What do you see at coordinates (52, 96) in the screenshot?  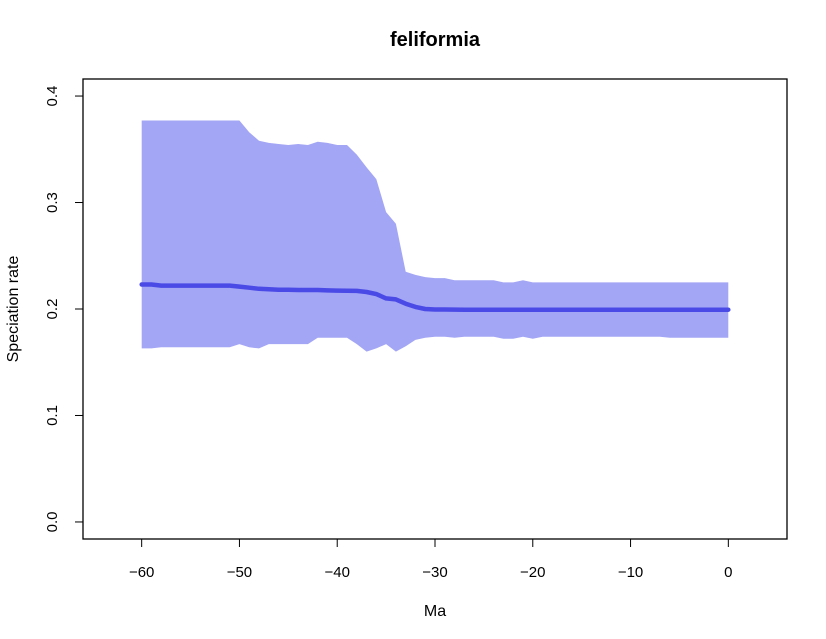 I see `y-tick-label: 0.4` at bounding box center [52, 96].